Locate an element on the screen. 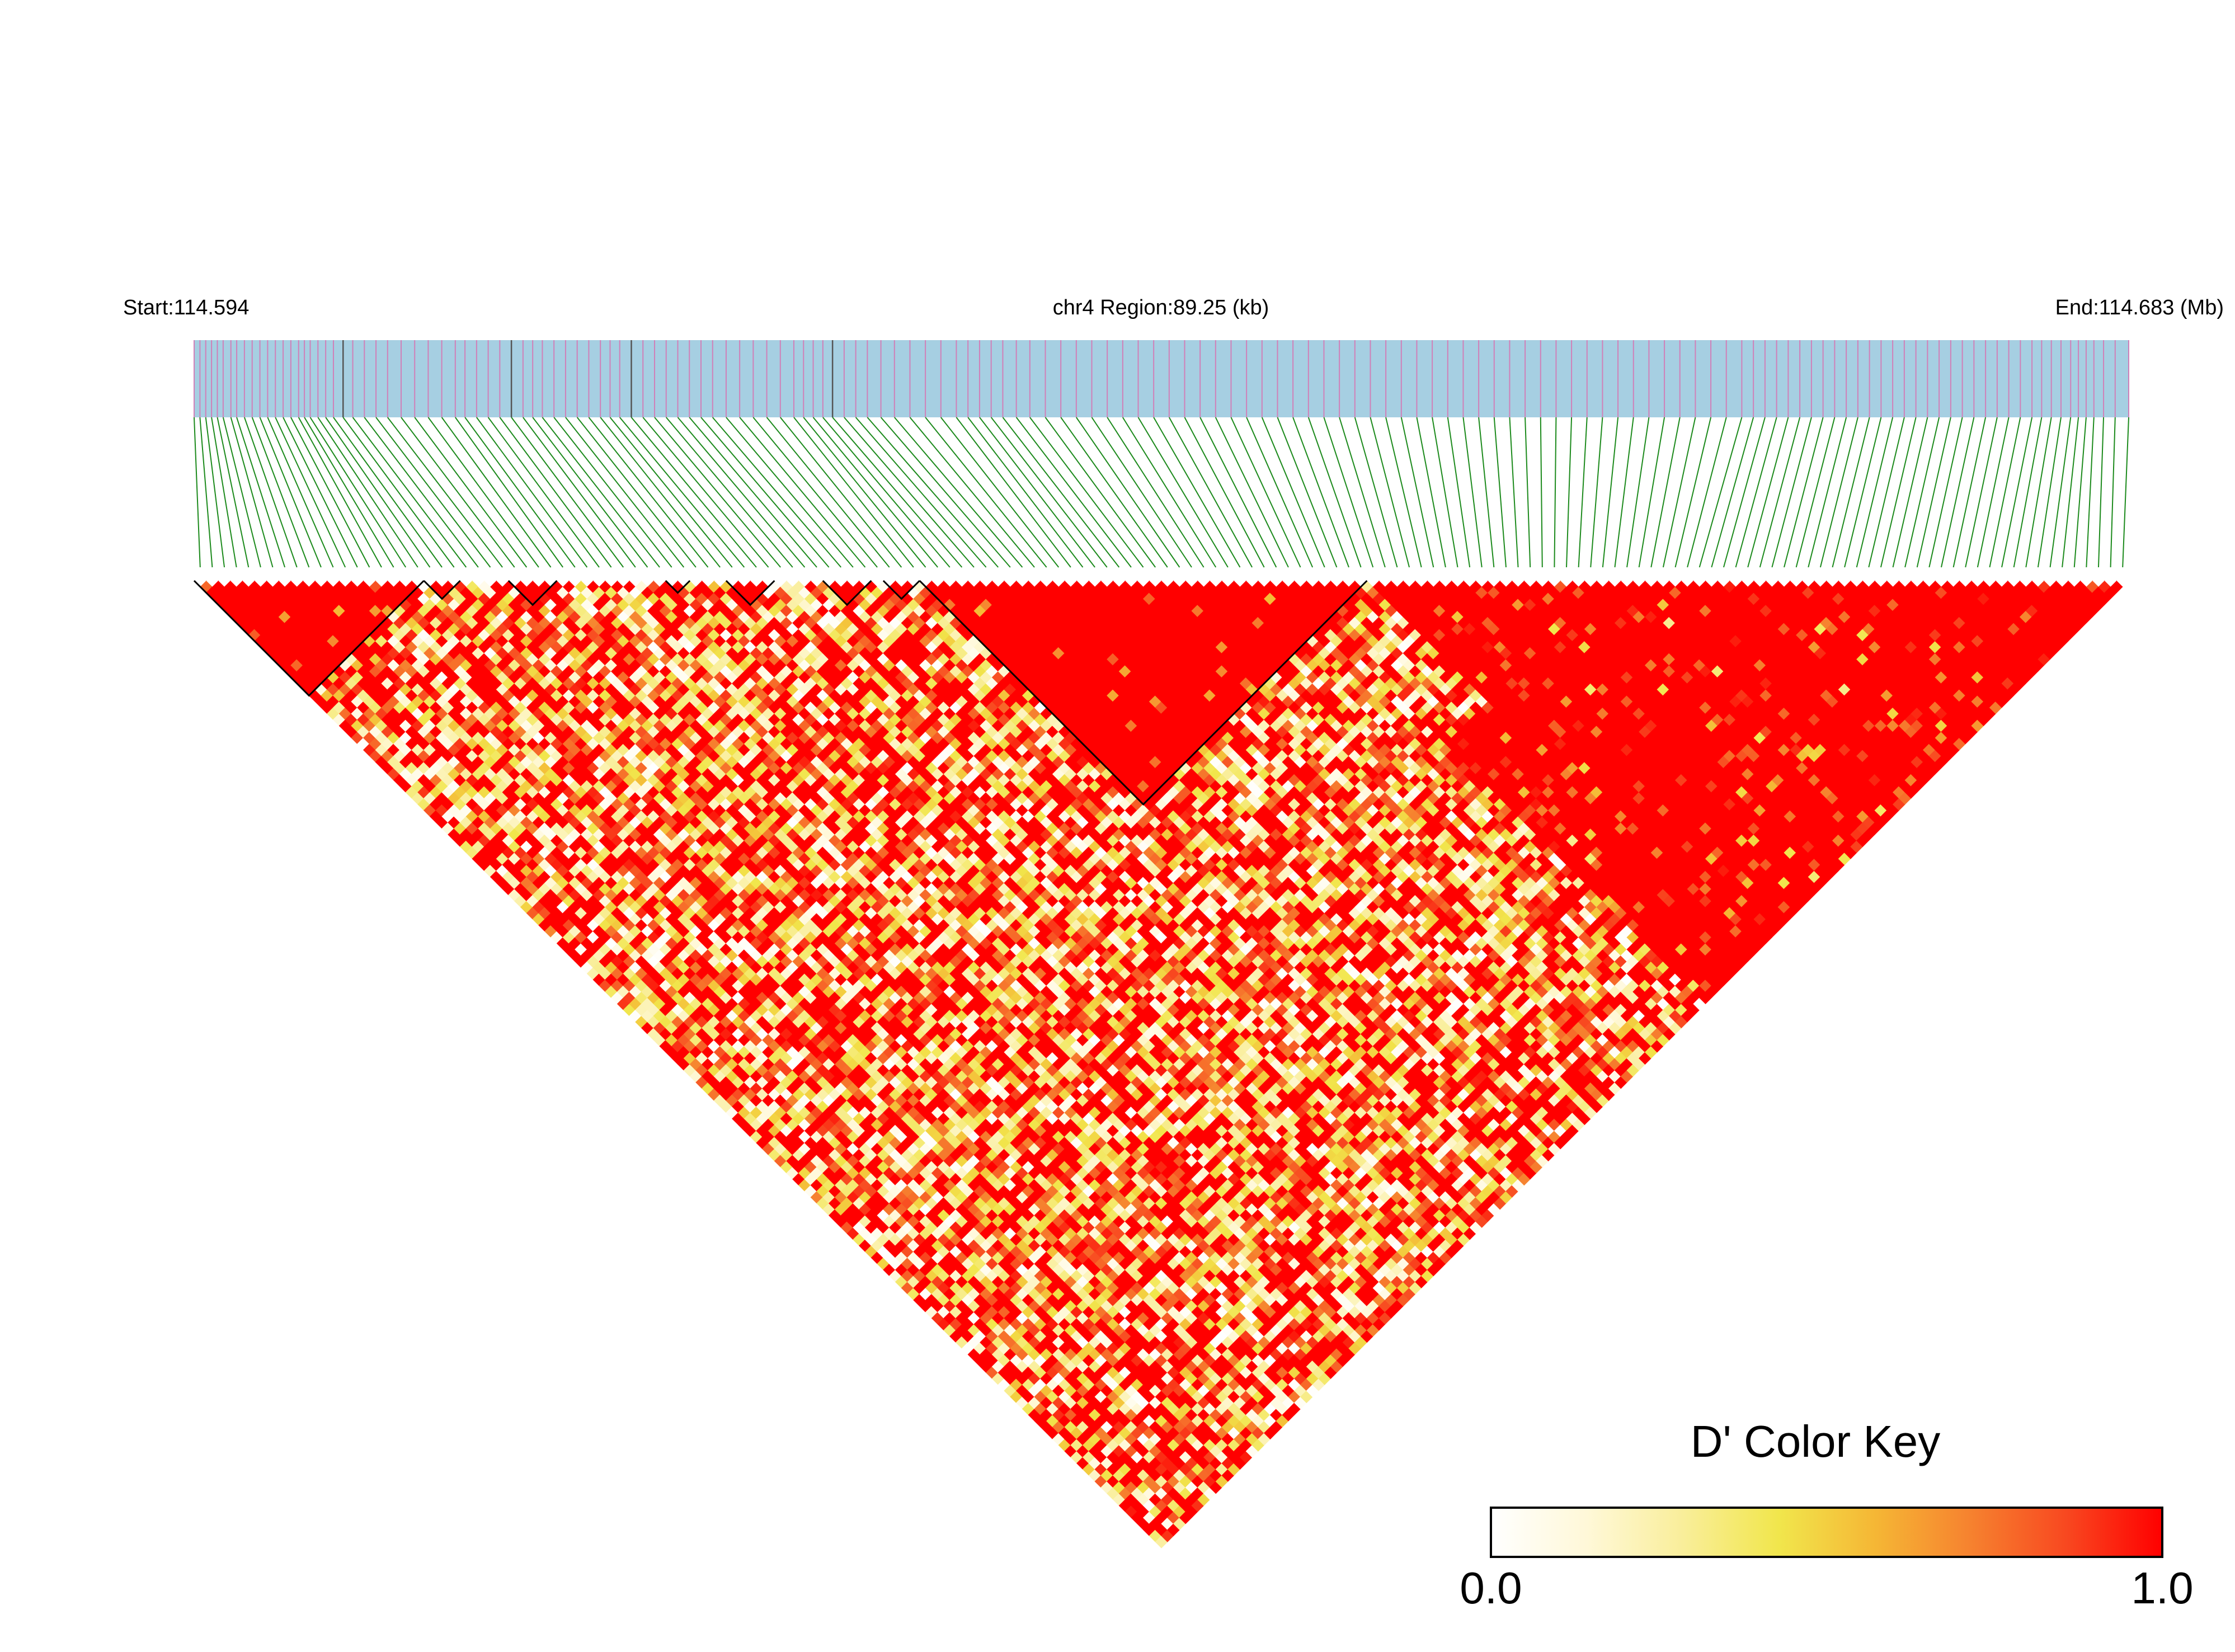 The width and height of the screenshot is (2235, 1652). track-background is located at coordinates (1161, 379).